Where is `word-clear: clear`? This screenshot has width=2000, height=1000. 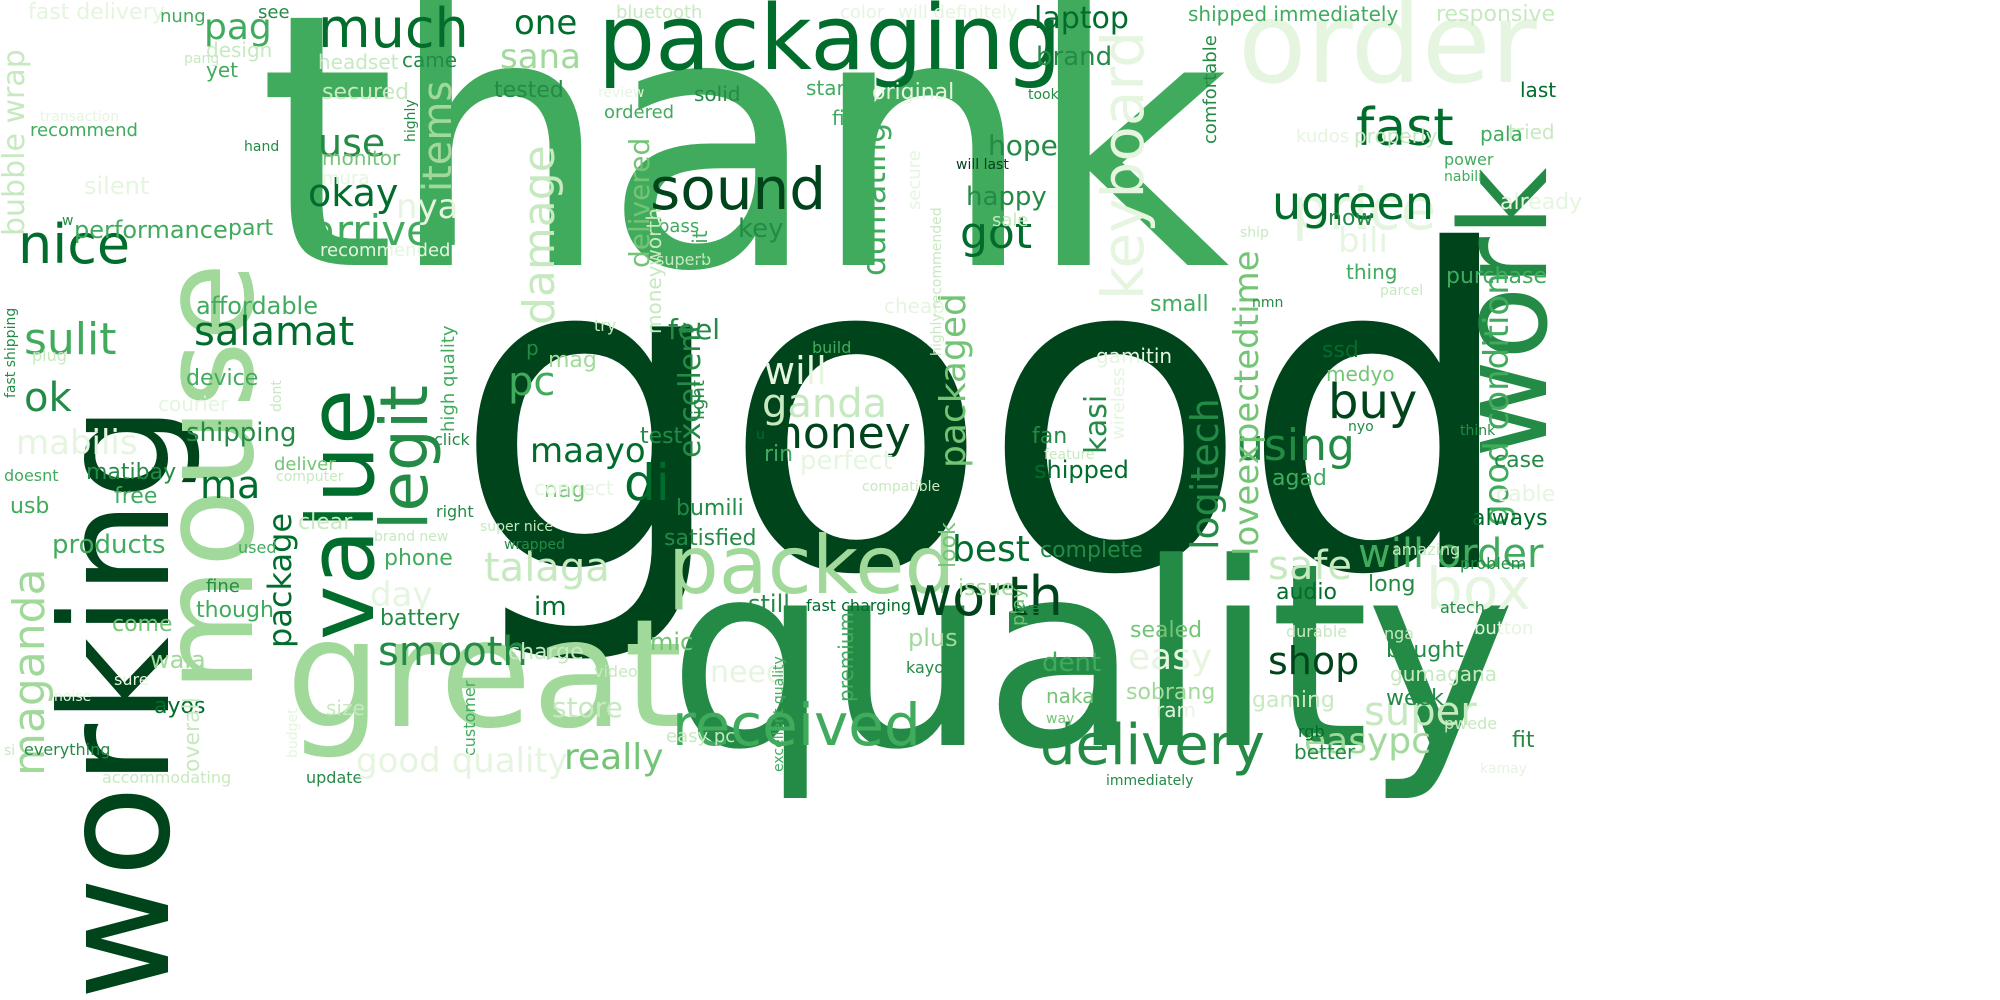 word-clear: clear is located at coordinates (325, 522).